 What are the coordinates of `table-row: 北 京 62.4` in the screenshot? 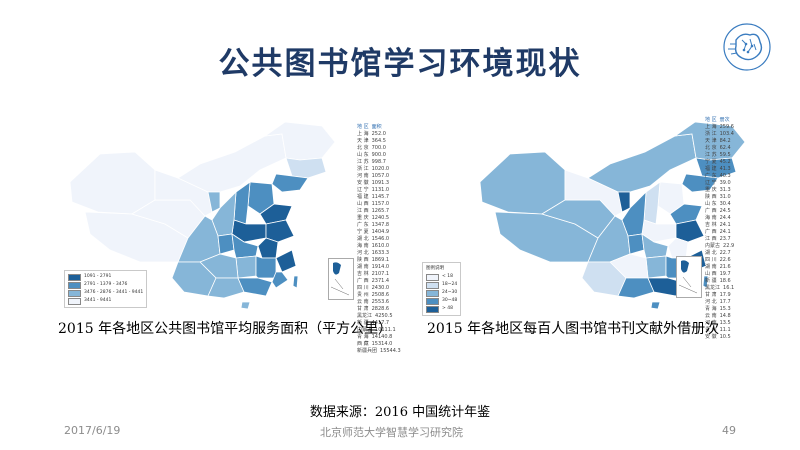 It's located at (718, 148).